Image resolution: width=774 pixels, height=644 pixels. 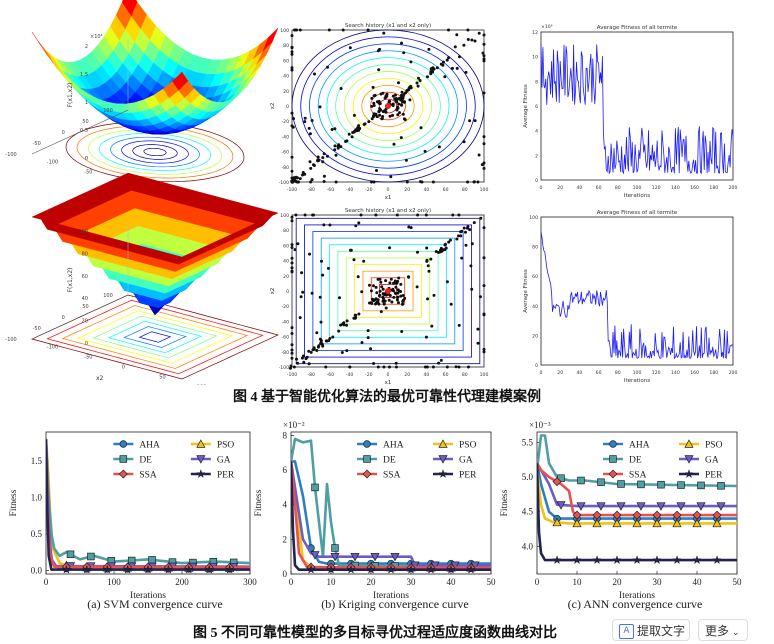 I want to click on y-tick-label: 4.0, so click(x=528, y=546).